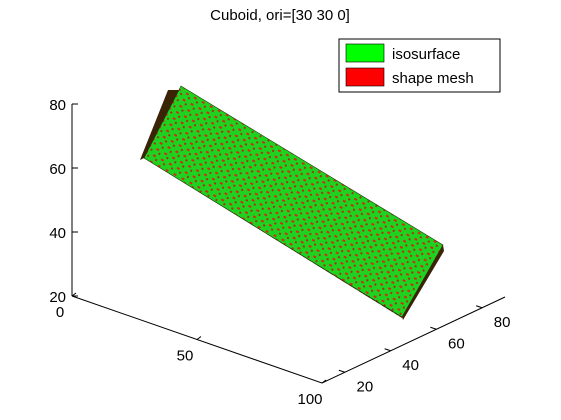 This screenshot has width=561, height=420. What do you see at coordinates (365, 77) in the screenshot?
I see `legend-swatch-shape-mesh` at bounding box center [365, 77].